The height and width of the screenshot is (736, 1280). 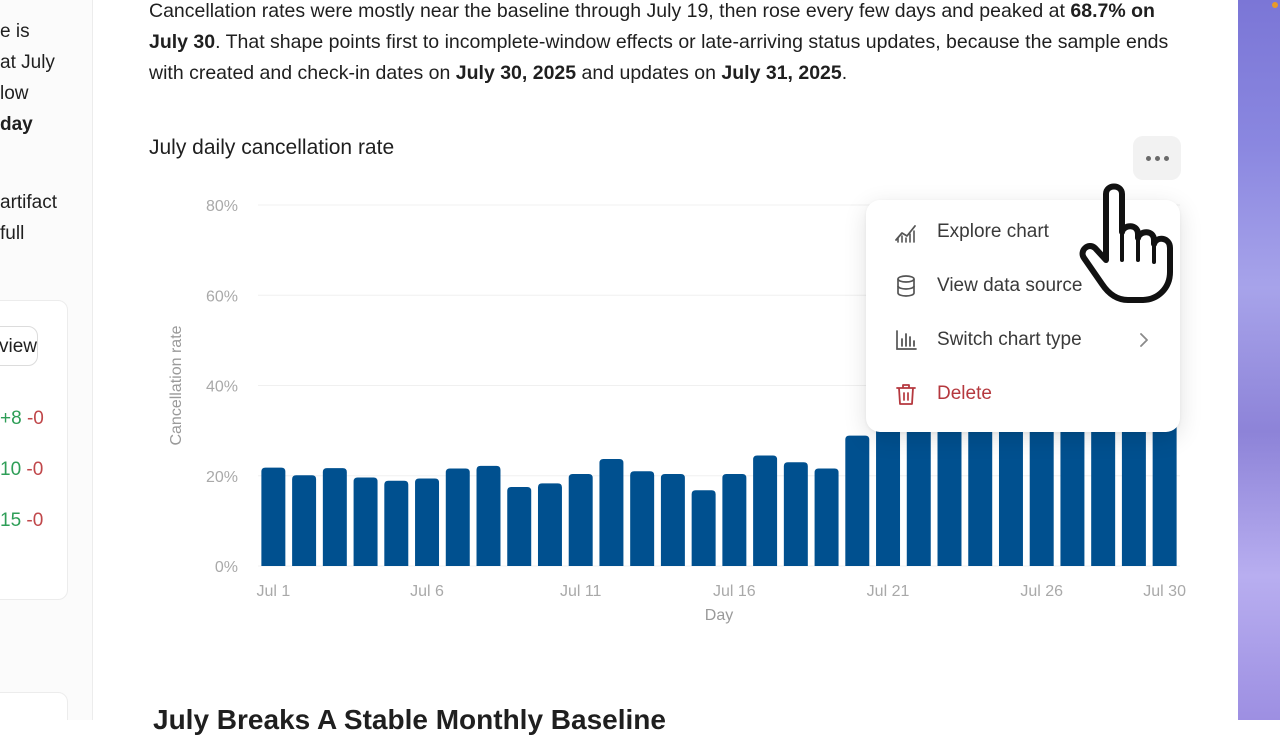 I want to click on y-tick-label: 0%, so click(x=226, y=567).